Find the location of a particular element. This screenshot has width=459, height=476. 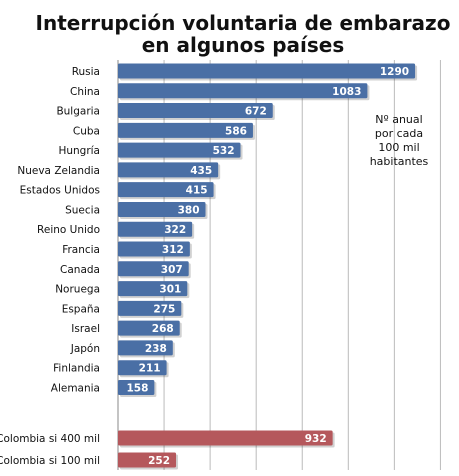

main-value-label: 1083 is located at coordinates (346, 92).